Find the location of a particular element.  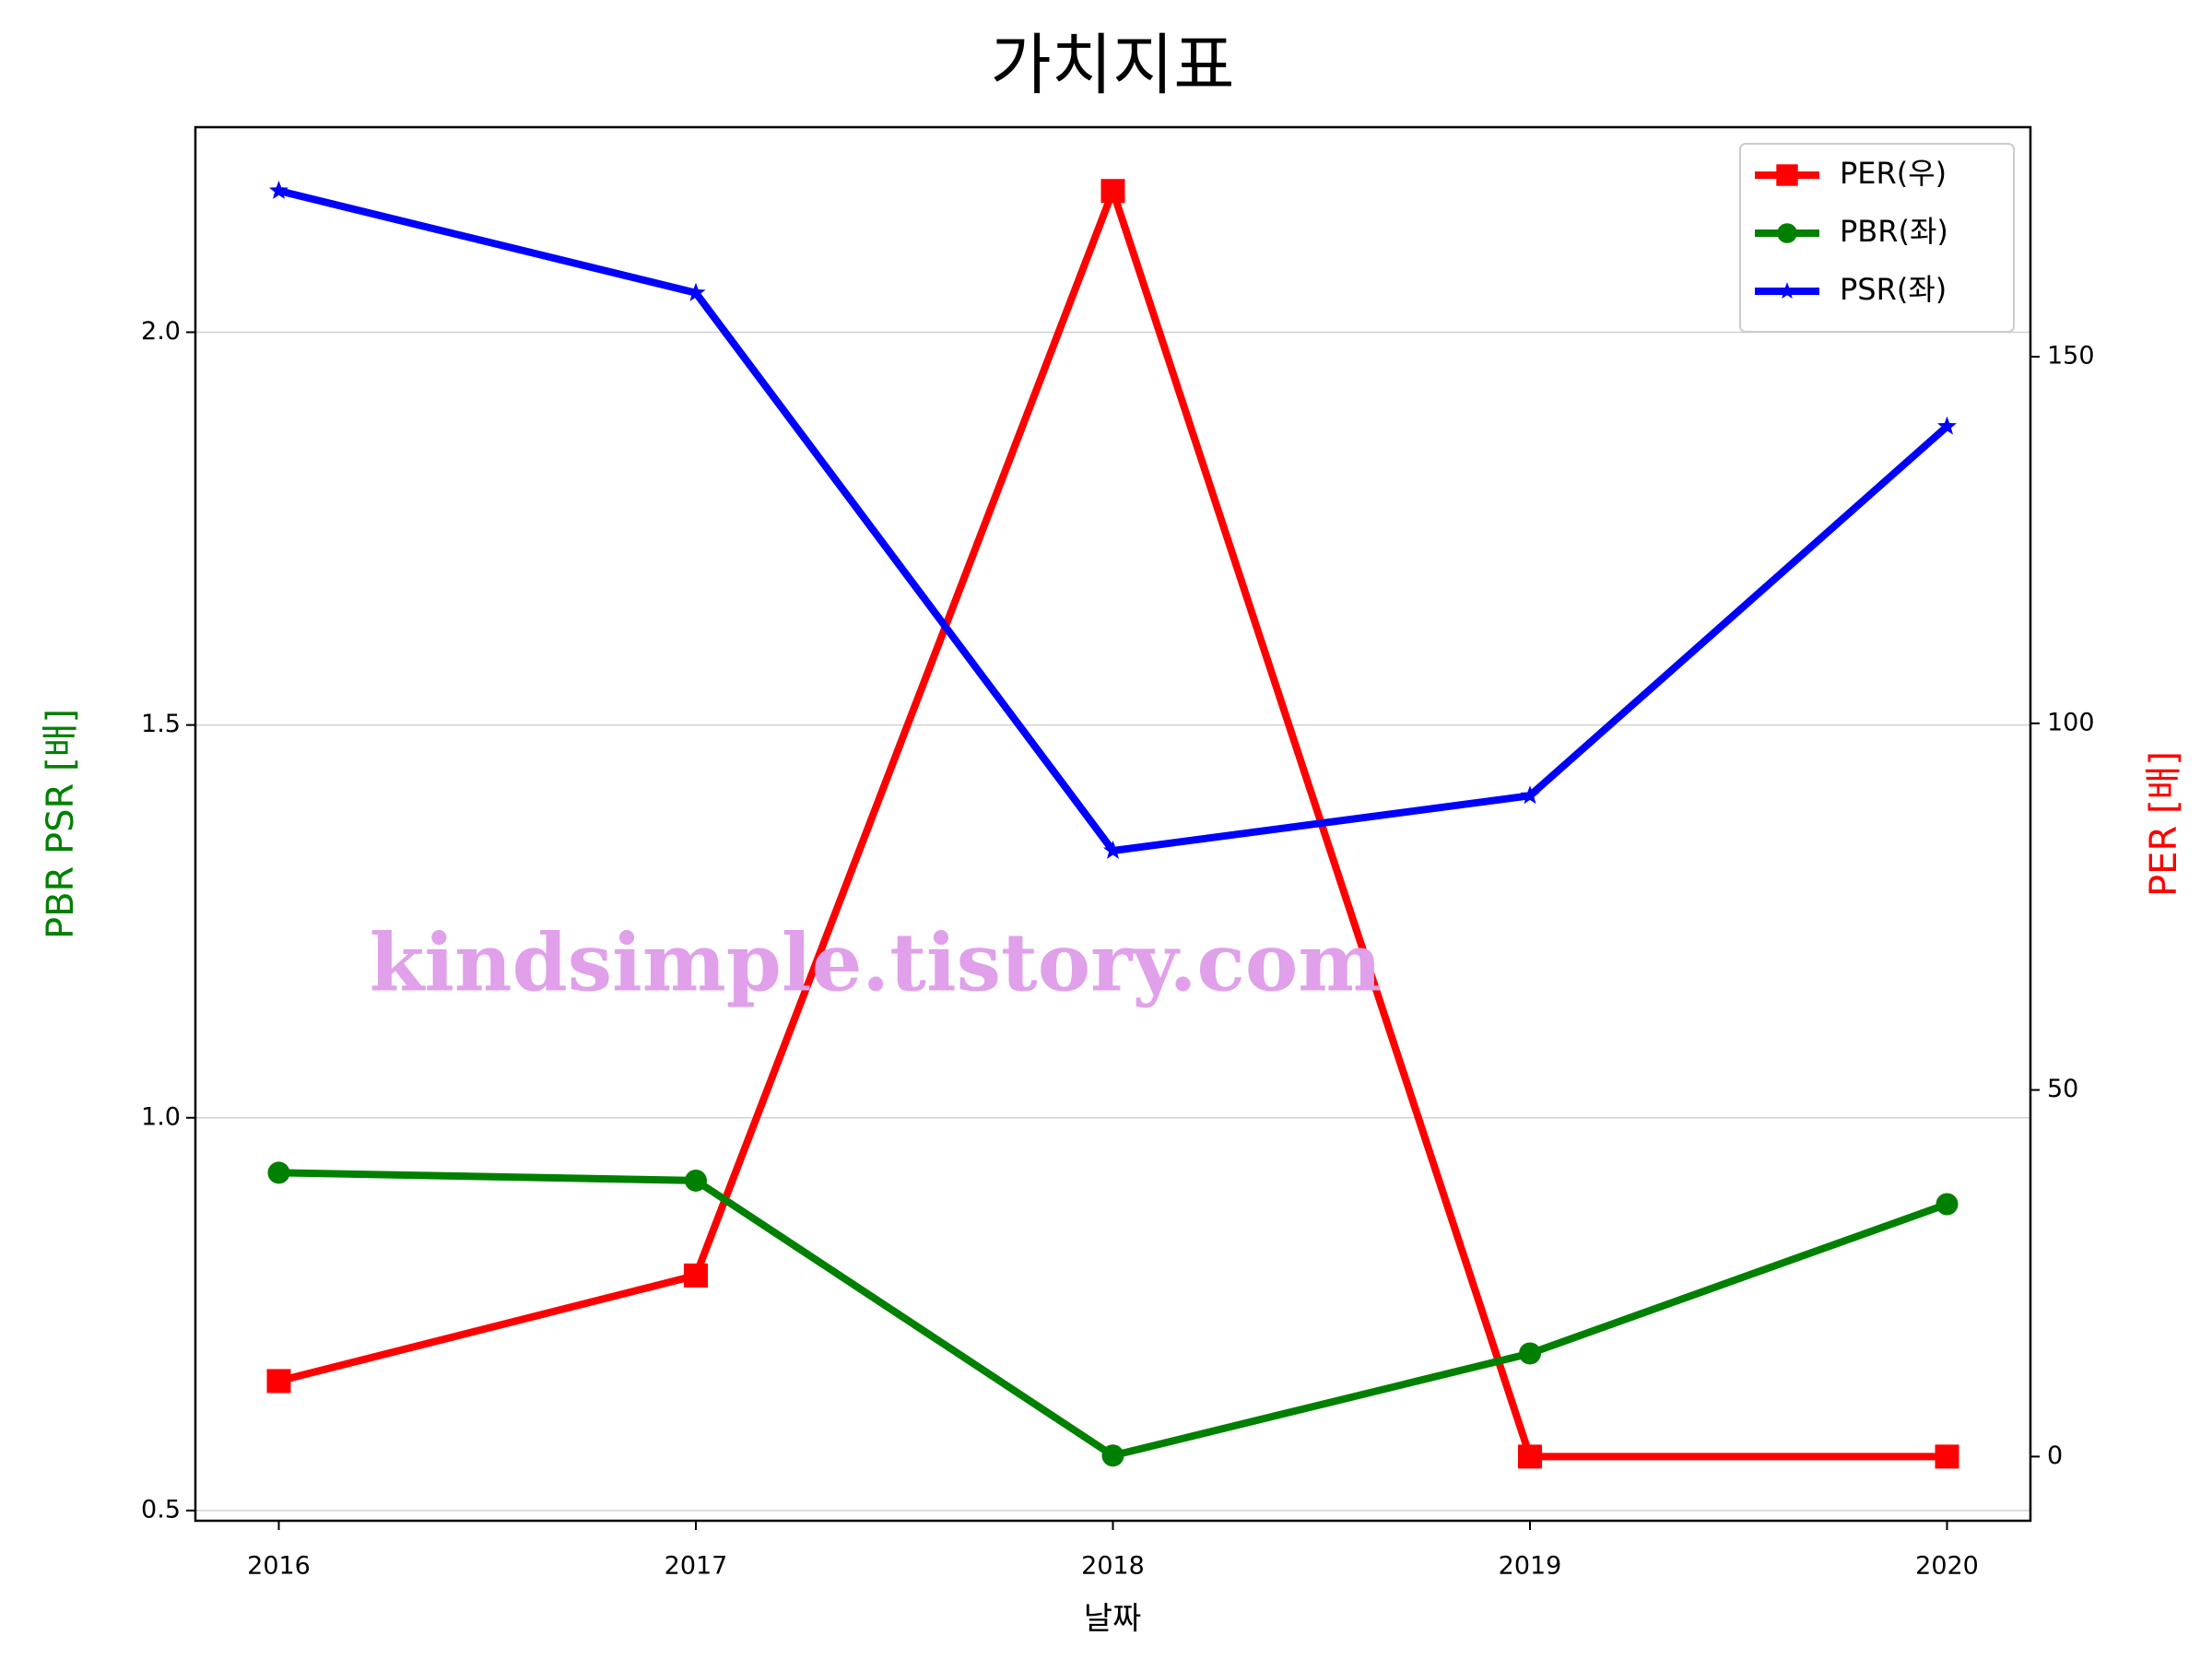

x-tick-label: 2019 is located at coordinates (1530, 1566).